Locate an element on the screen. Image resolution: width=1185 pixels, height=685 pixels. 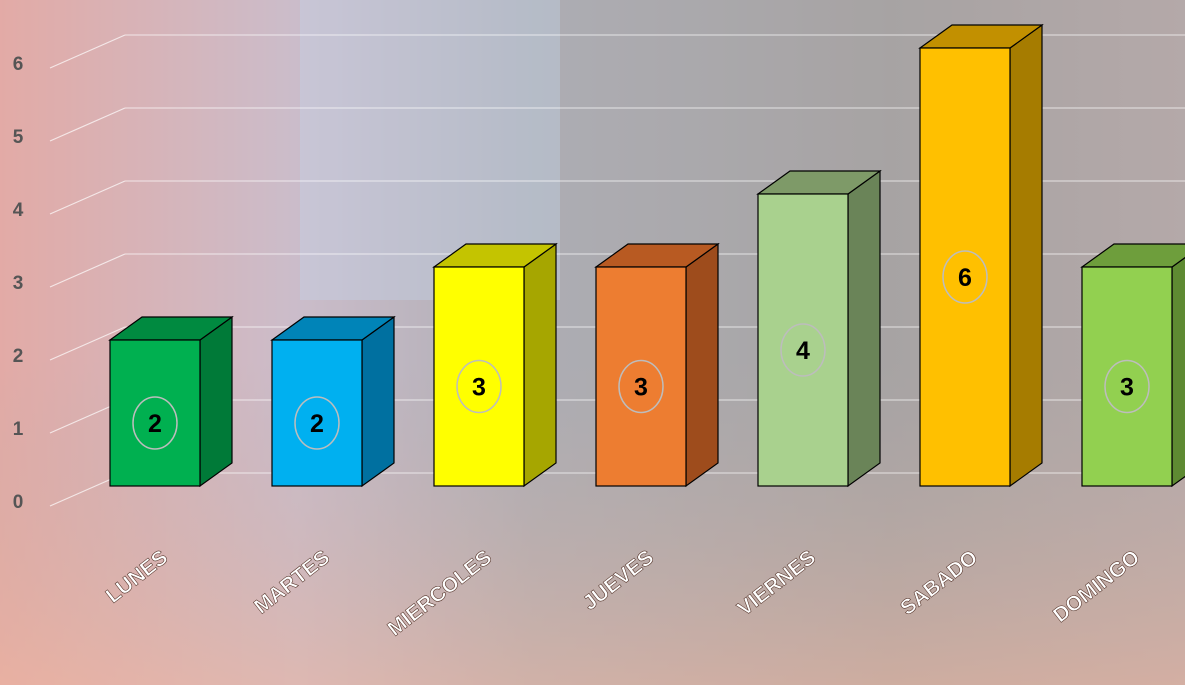
bar-jueves: 3 is located at coordinates (657, 365).